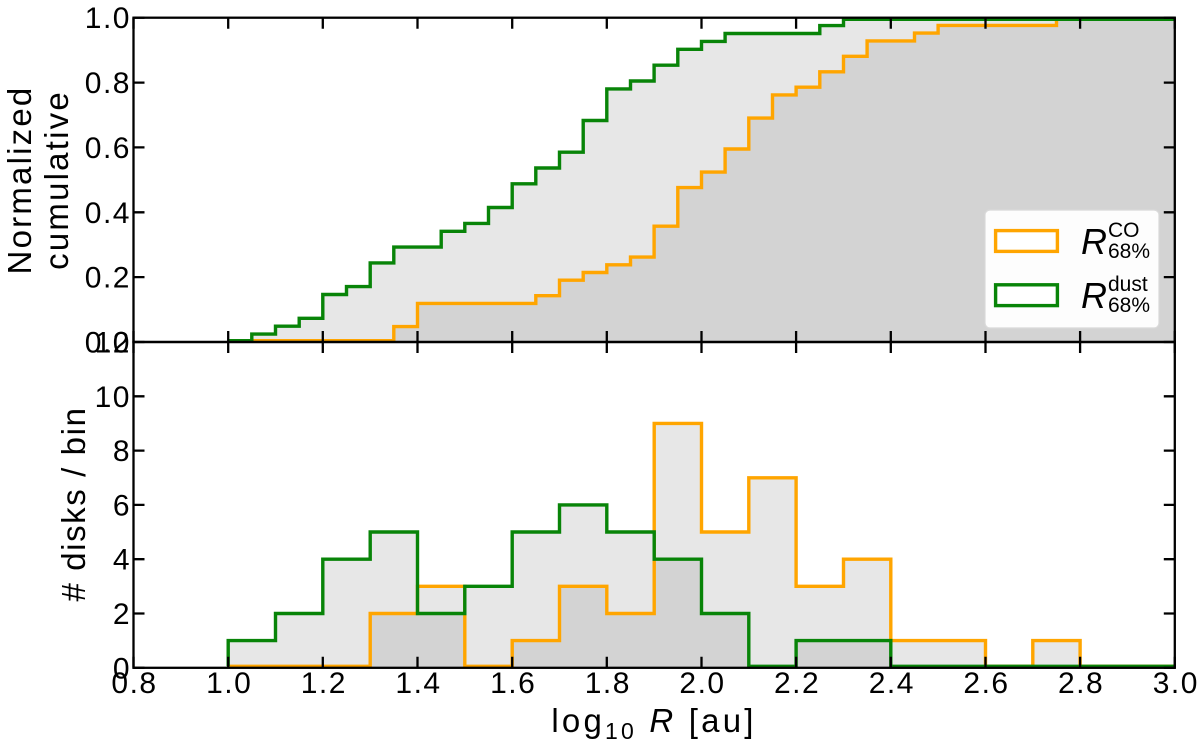  Describe the element at coordinates (513, 683) in the screenshot. I see `svg-text: 1.6` at that location.